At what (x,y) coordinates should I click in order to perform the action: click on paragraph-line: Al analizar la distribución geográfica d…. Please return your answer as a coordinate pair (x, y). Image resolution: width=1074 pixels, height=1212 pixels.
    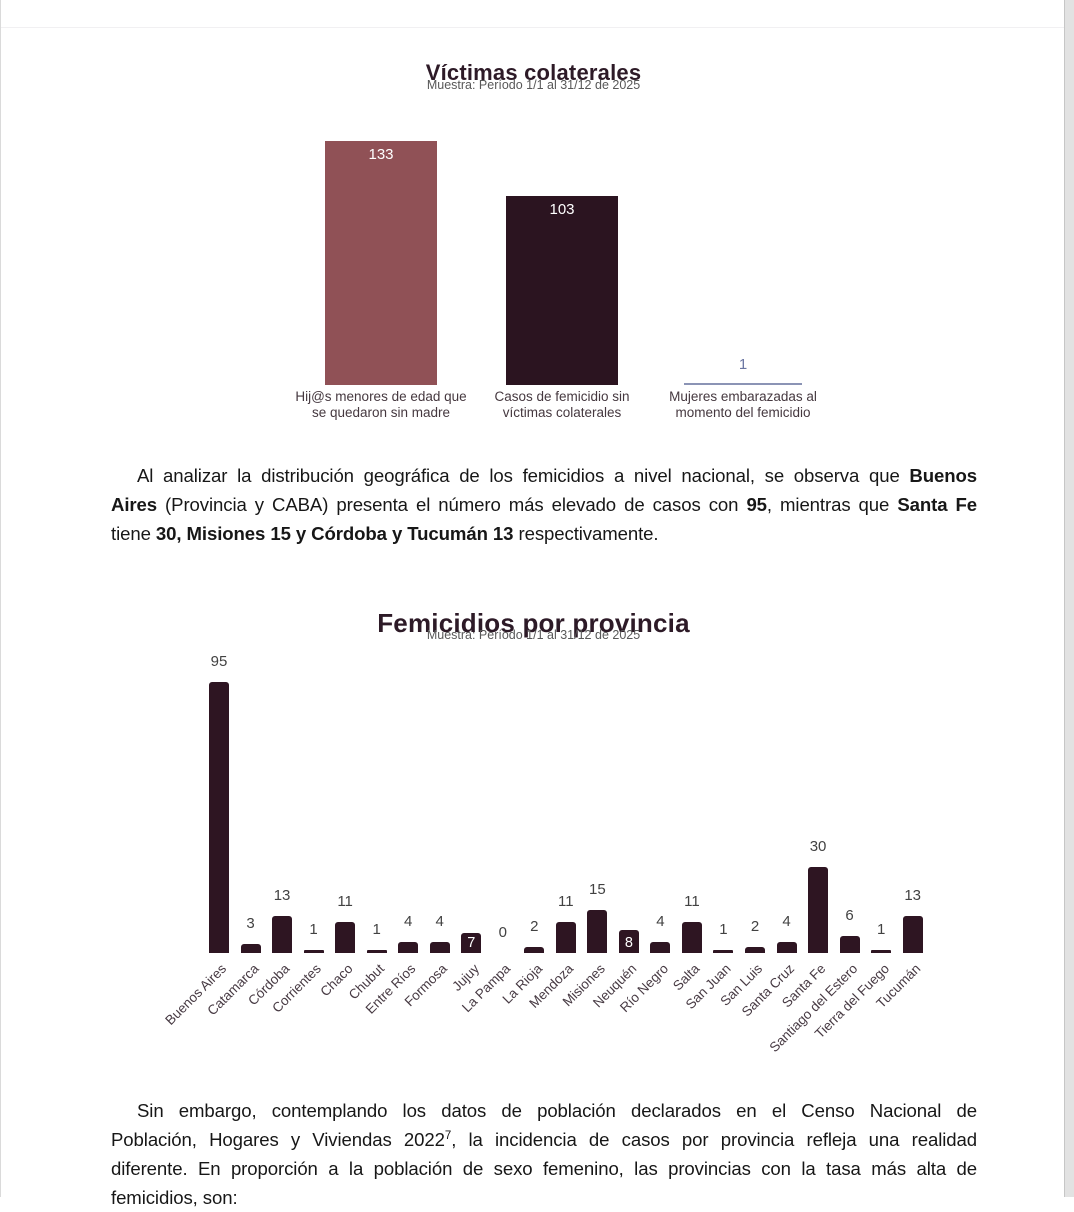
    Looking at the image, I should click on (544, 475).